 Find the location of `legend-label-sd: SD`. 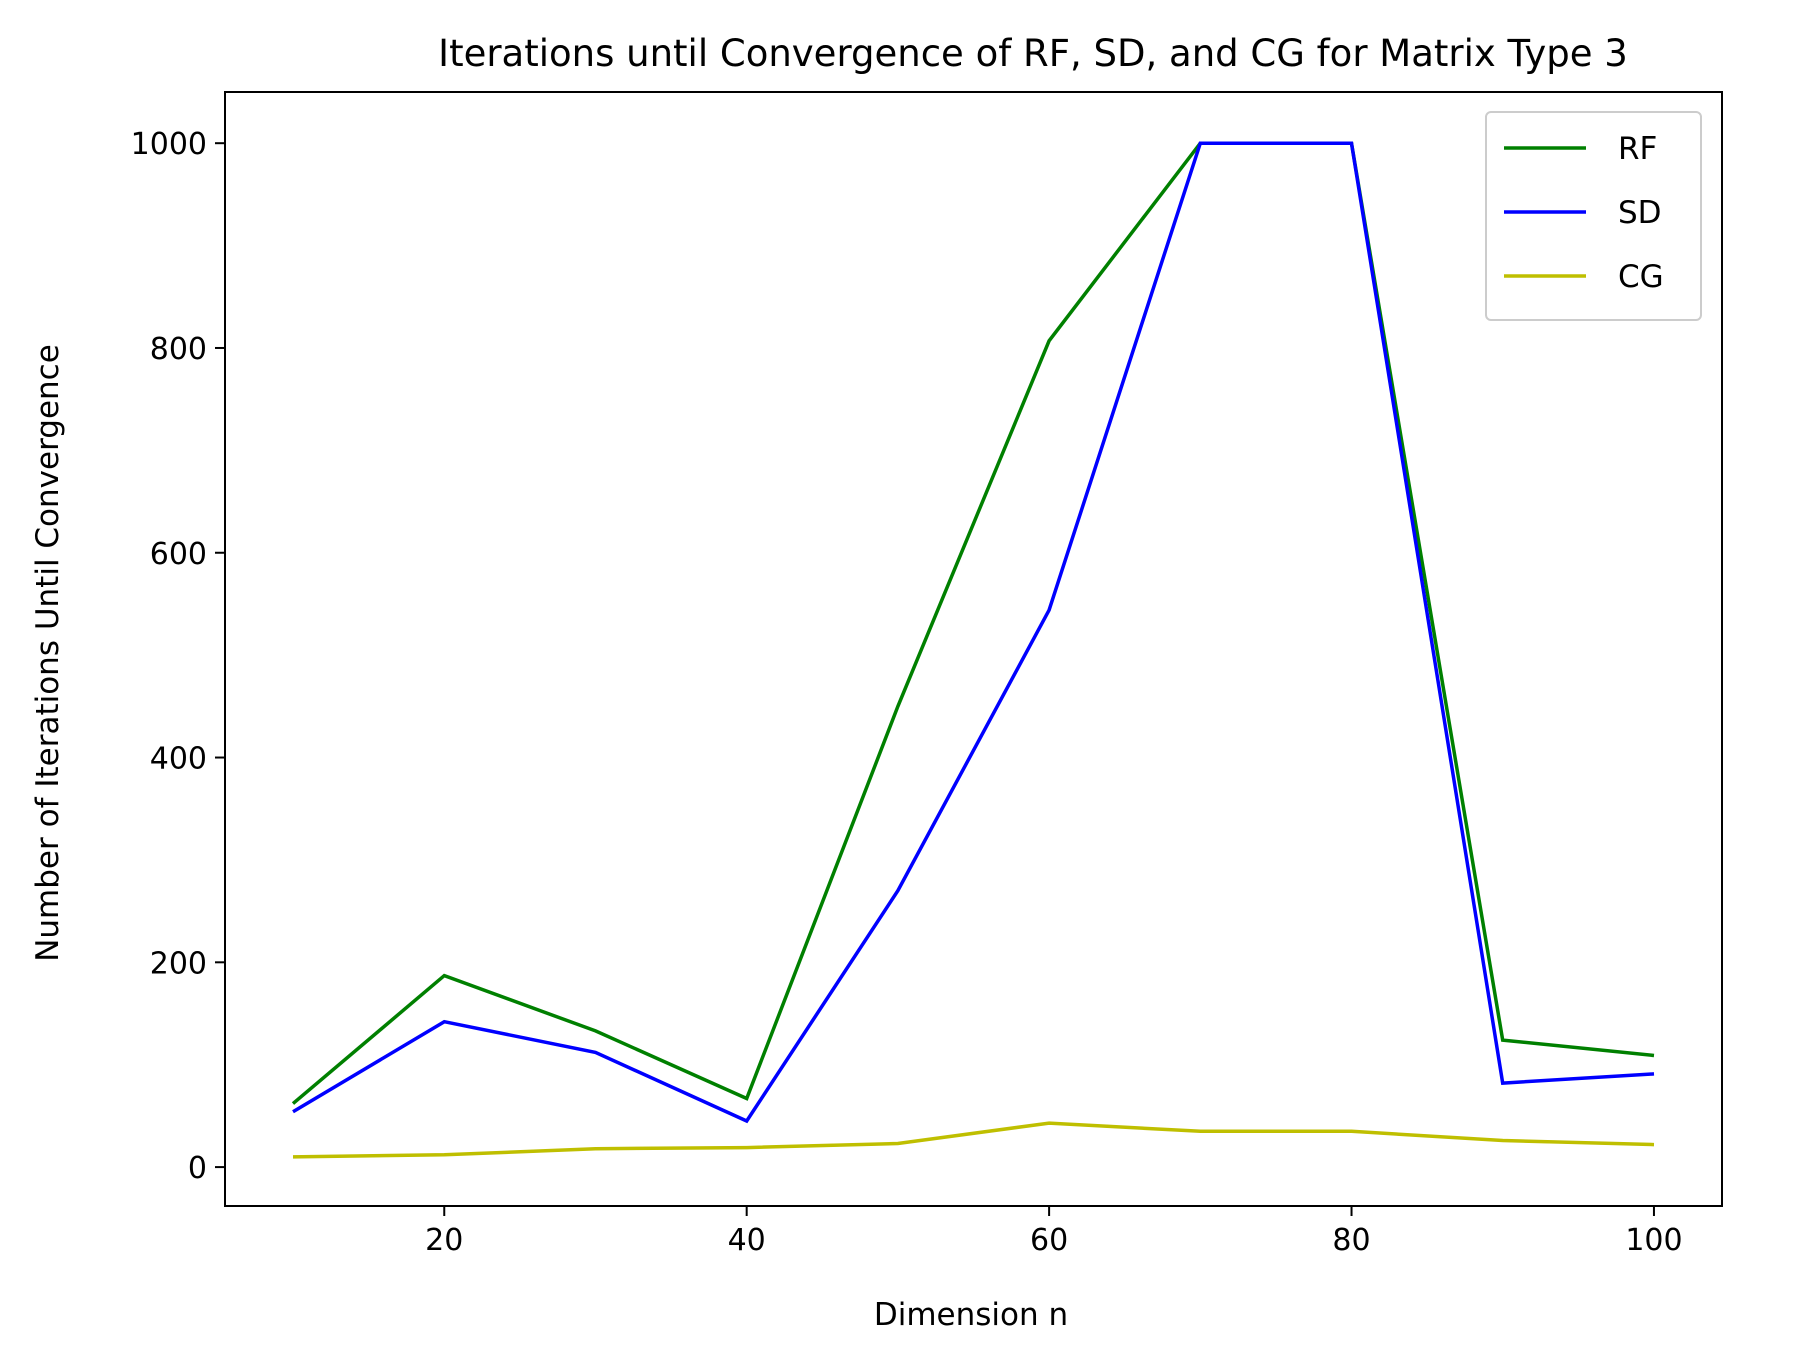

legend-label-sd: SD is located at coordinates (1640, 213).